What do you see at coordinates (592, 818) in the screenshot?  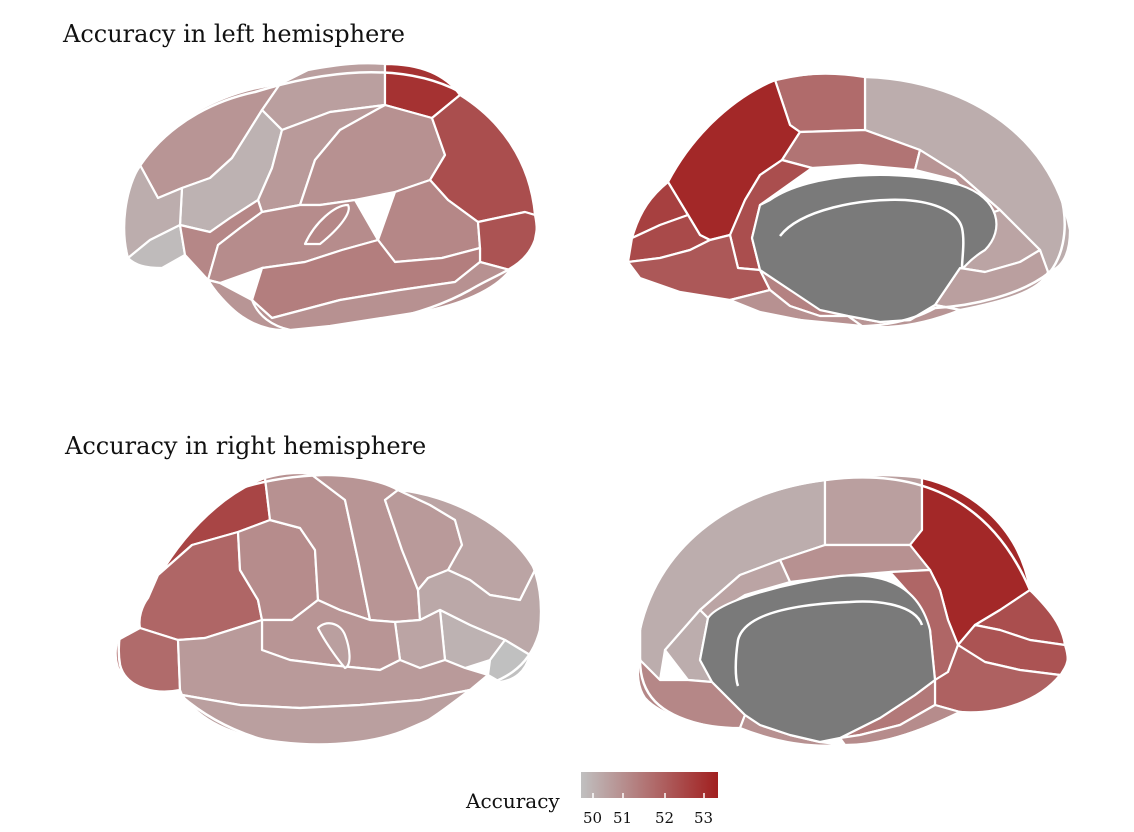 I see `colorbar-tick-50: 50` at bounding box center [592, 818].